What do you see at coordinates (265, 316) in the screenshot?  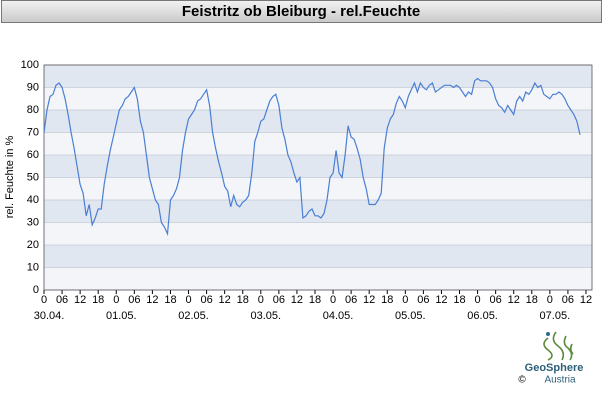 I see `day-label: 03.05.` at bounding box center [265, 316].